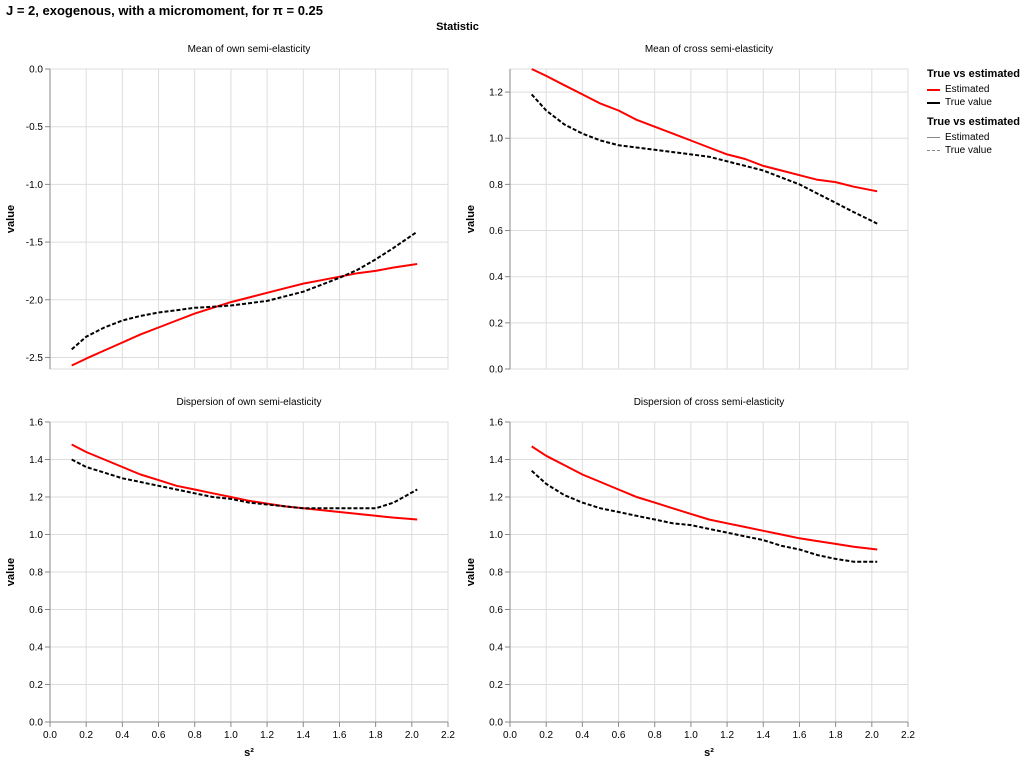  What do you see at coordinates (35, 300) in the screenshot?
I see `y-tick-label: -2.0` at bounding box center [35, 300].